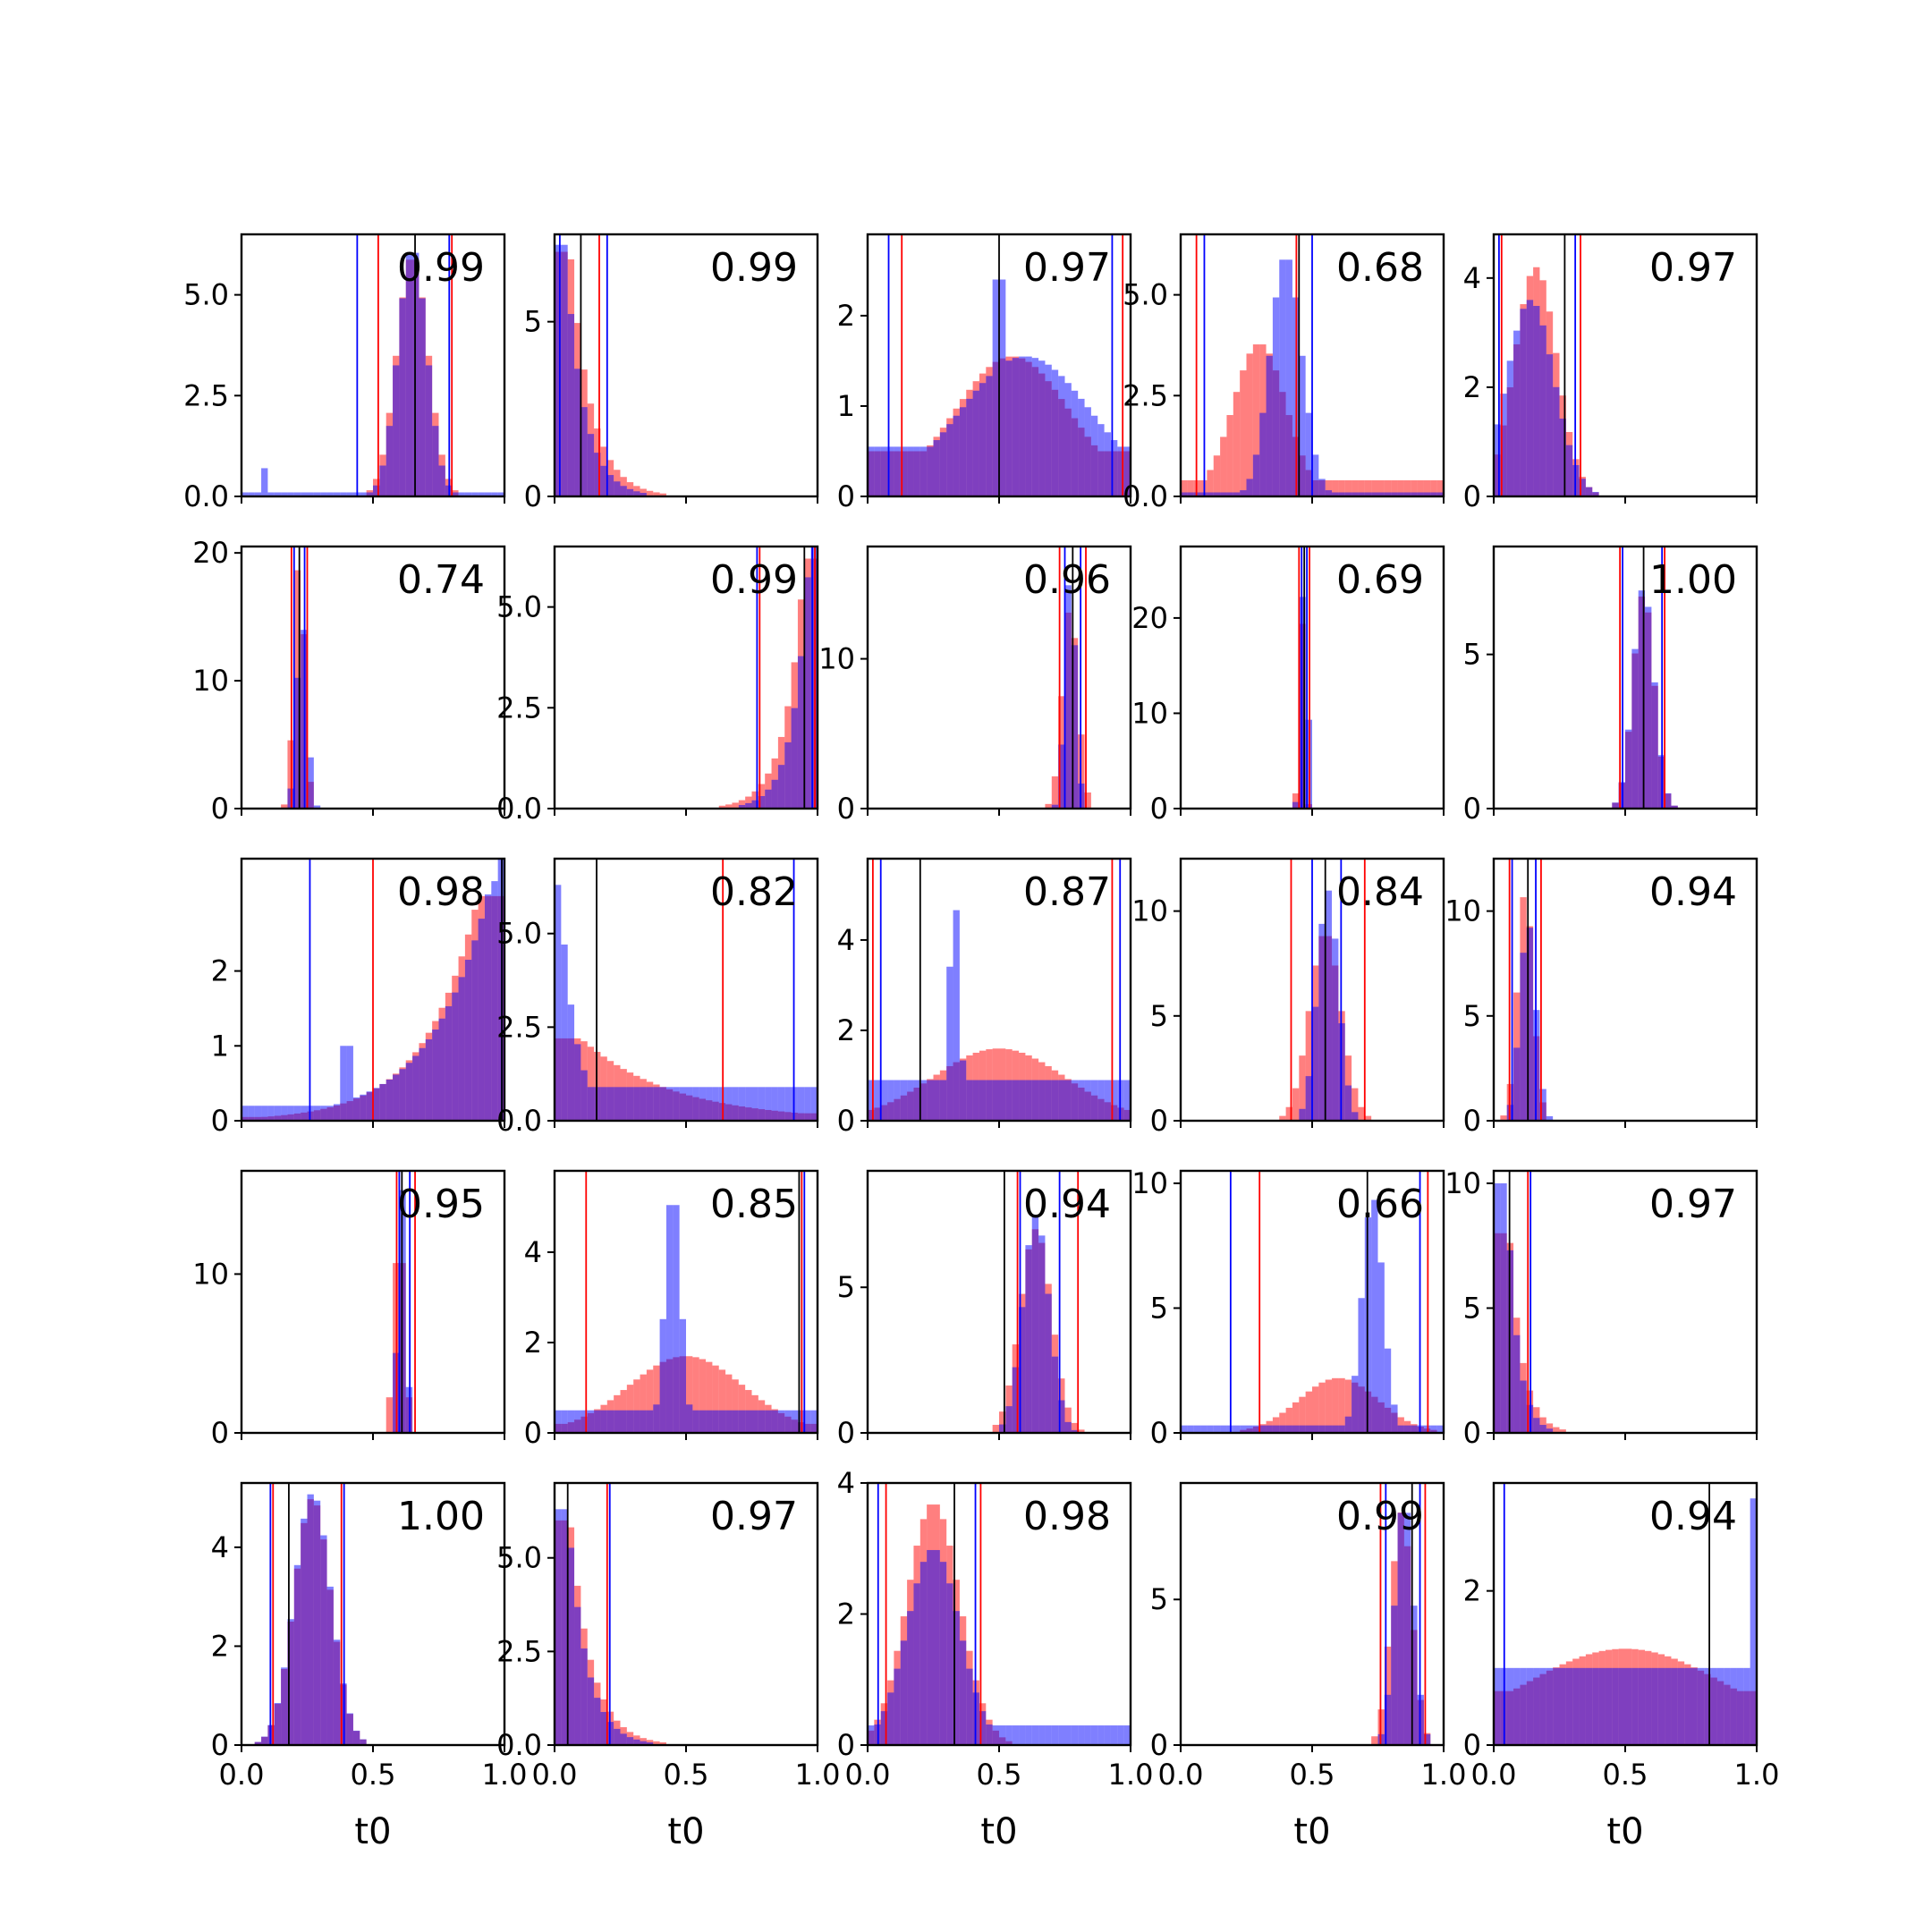 This screenshot has height=1932, width=1932. What do you see at coordinates (441, 580) in the screenshot?
I see `panel-value-label: 0.74` at bounding box center [441, 580].